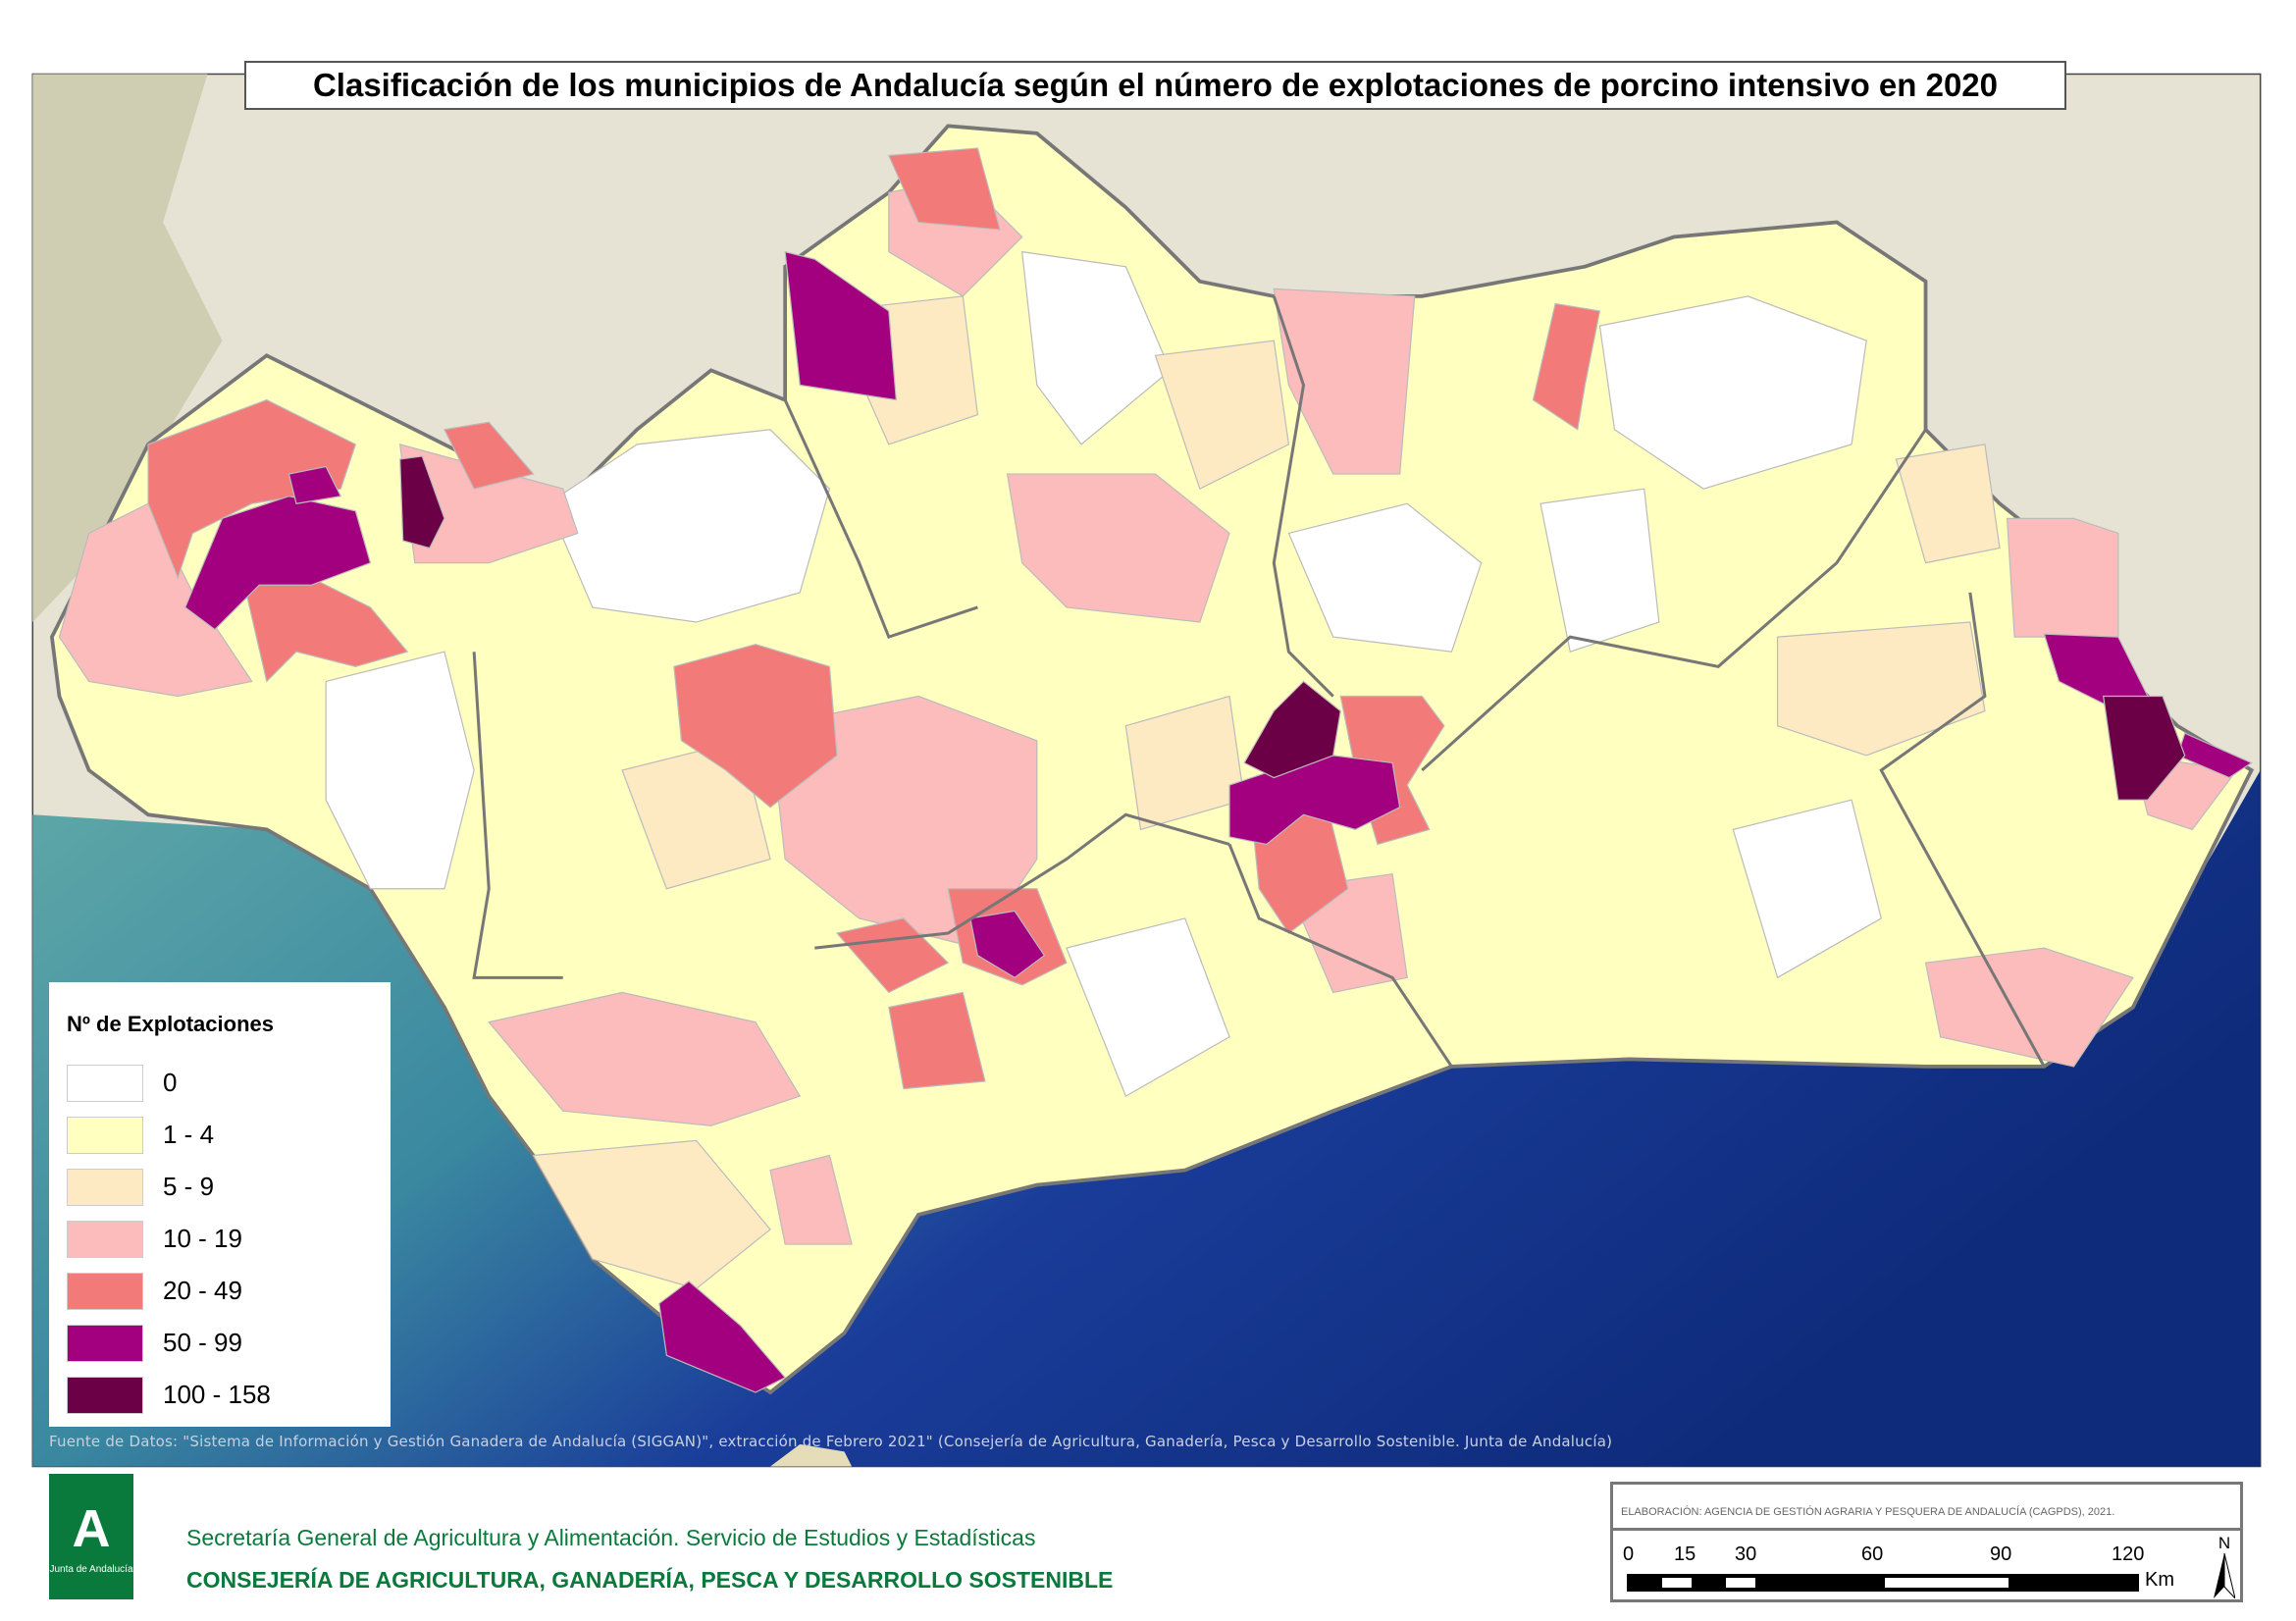 The image size is (2296, 1621). I want to click on north-label: N, so click(2224, 1543).